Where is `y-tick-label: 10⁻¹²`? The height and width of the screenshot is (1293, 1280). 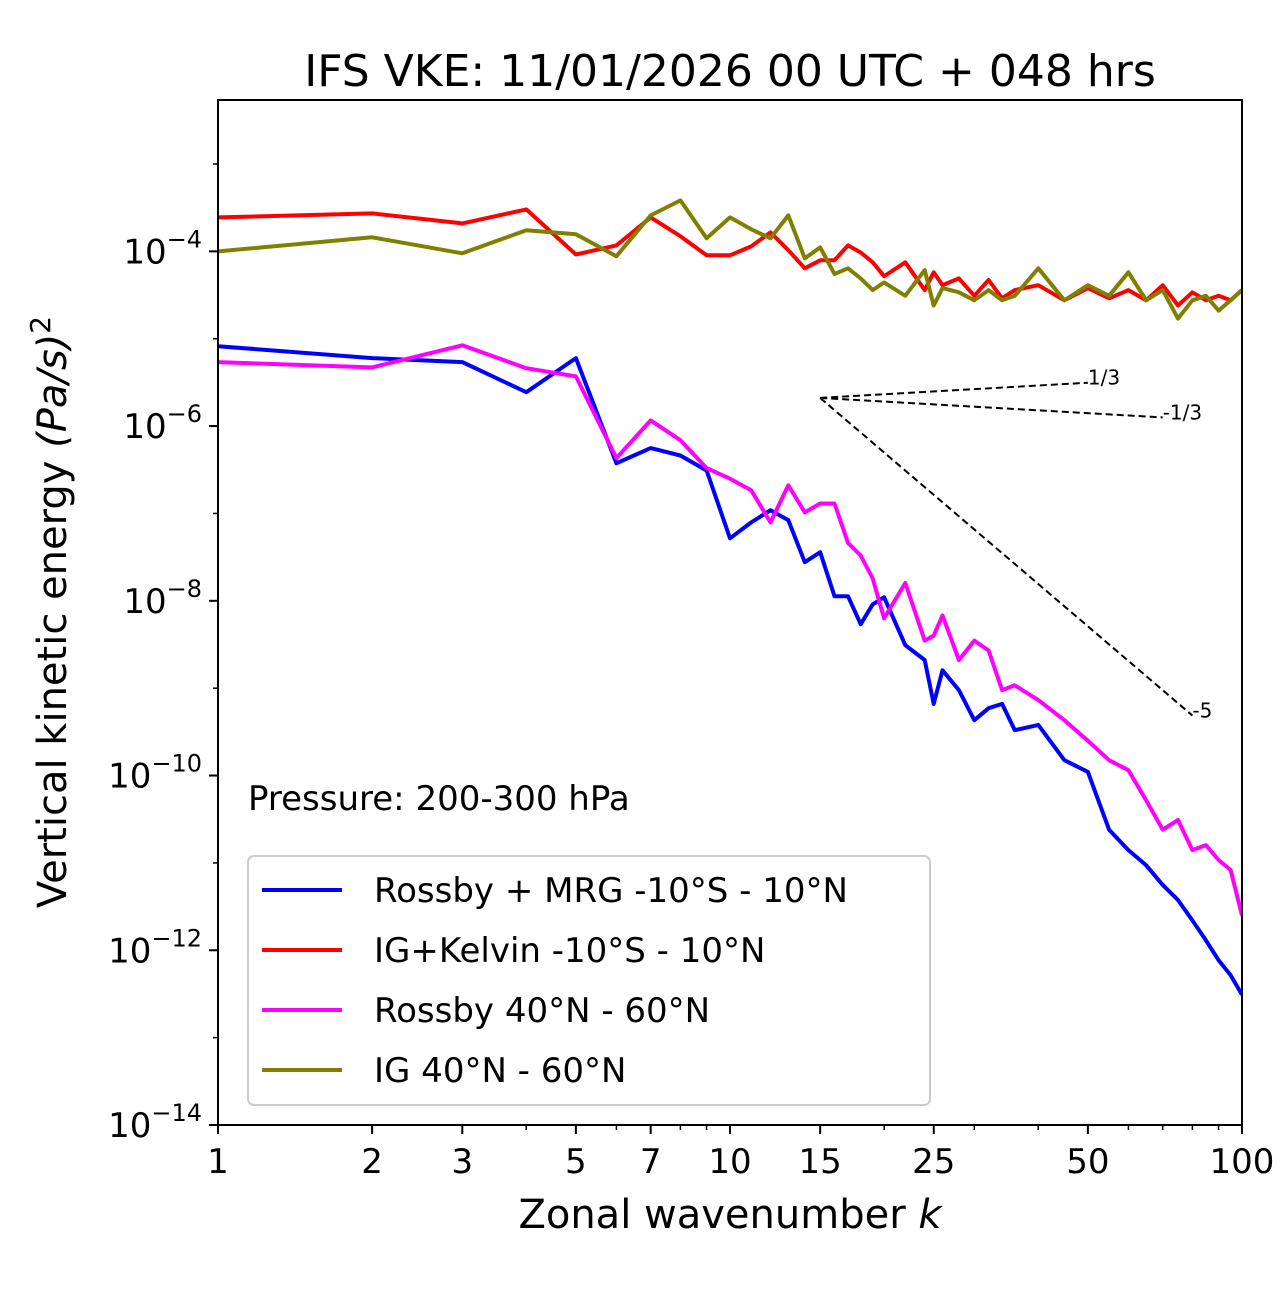
y-tick-label: 10⁻¹² is located at coordinates (155, 947).